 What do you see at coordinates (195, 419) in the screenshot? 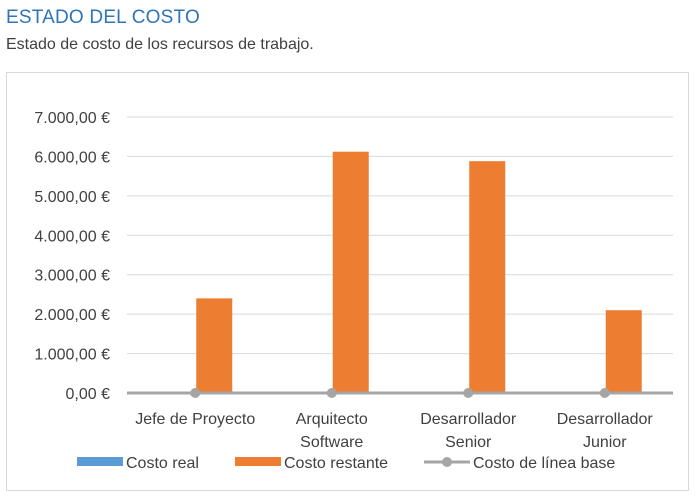
I see `x-category-label: Jefe de Proyecto` at bounding box center [195, 419].